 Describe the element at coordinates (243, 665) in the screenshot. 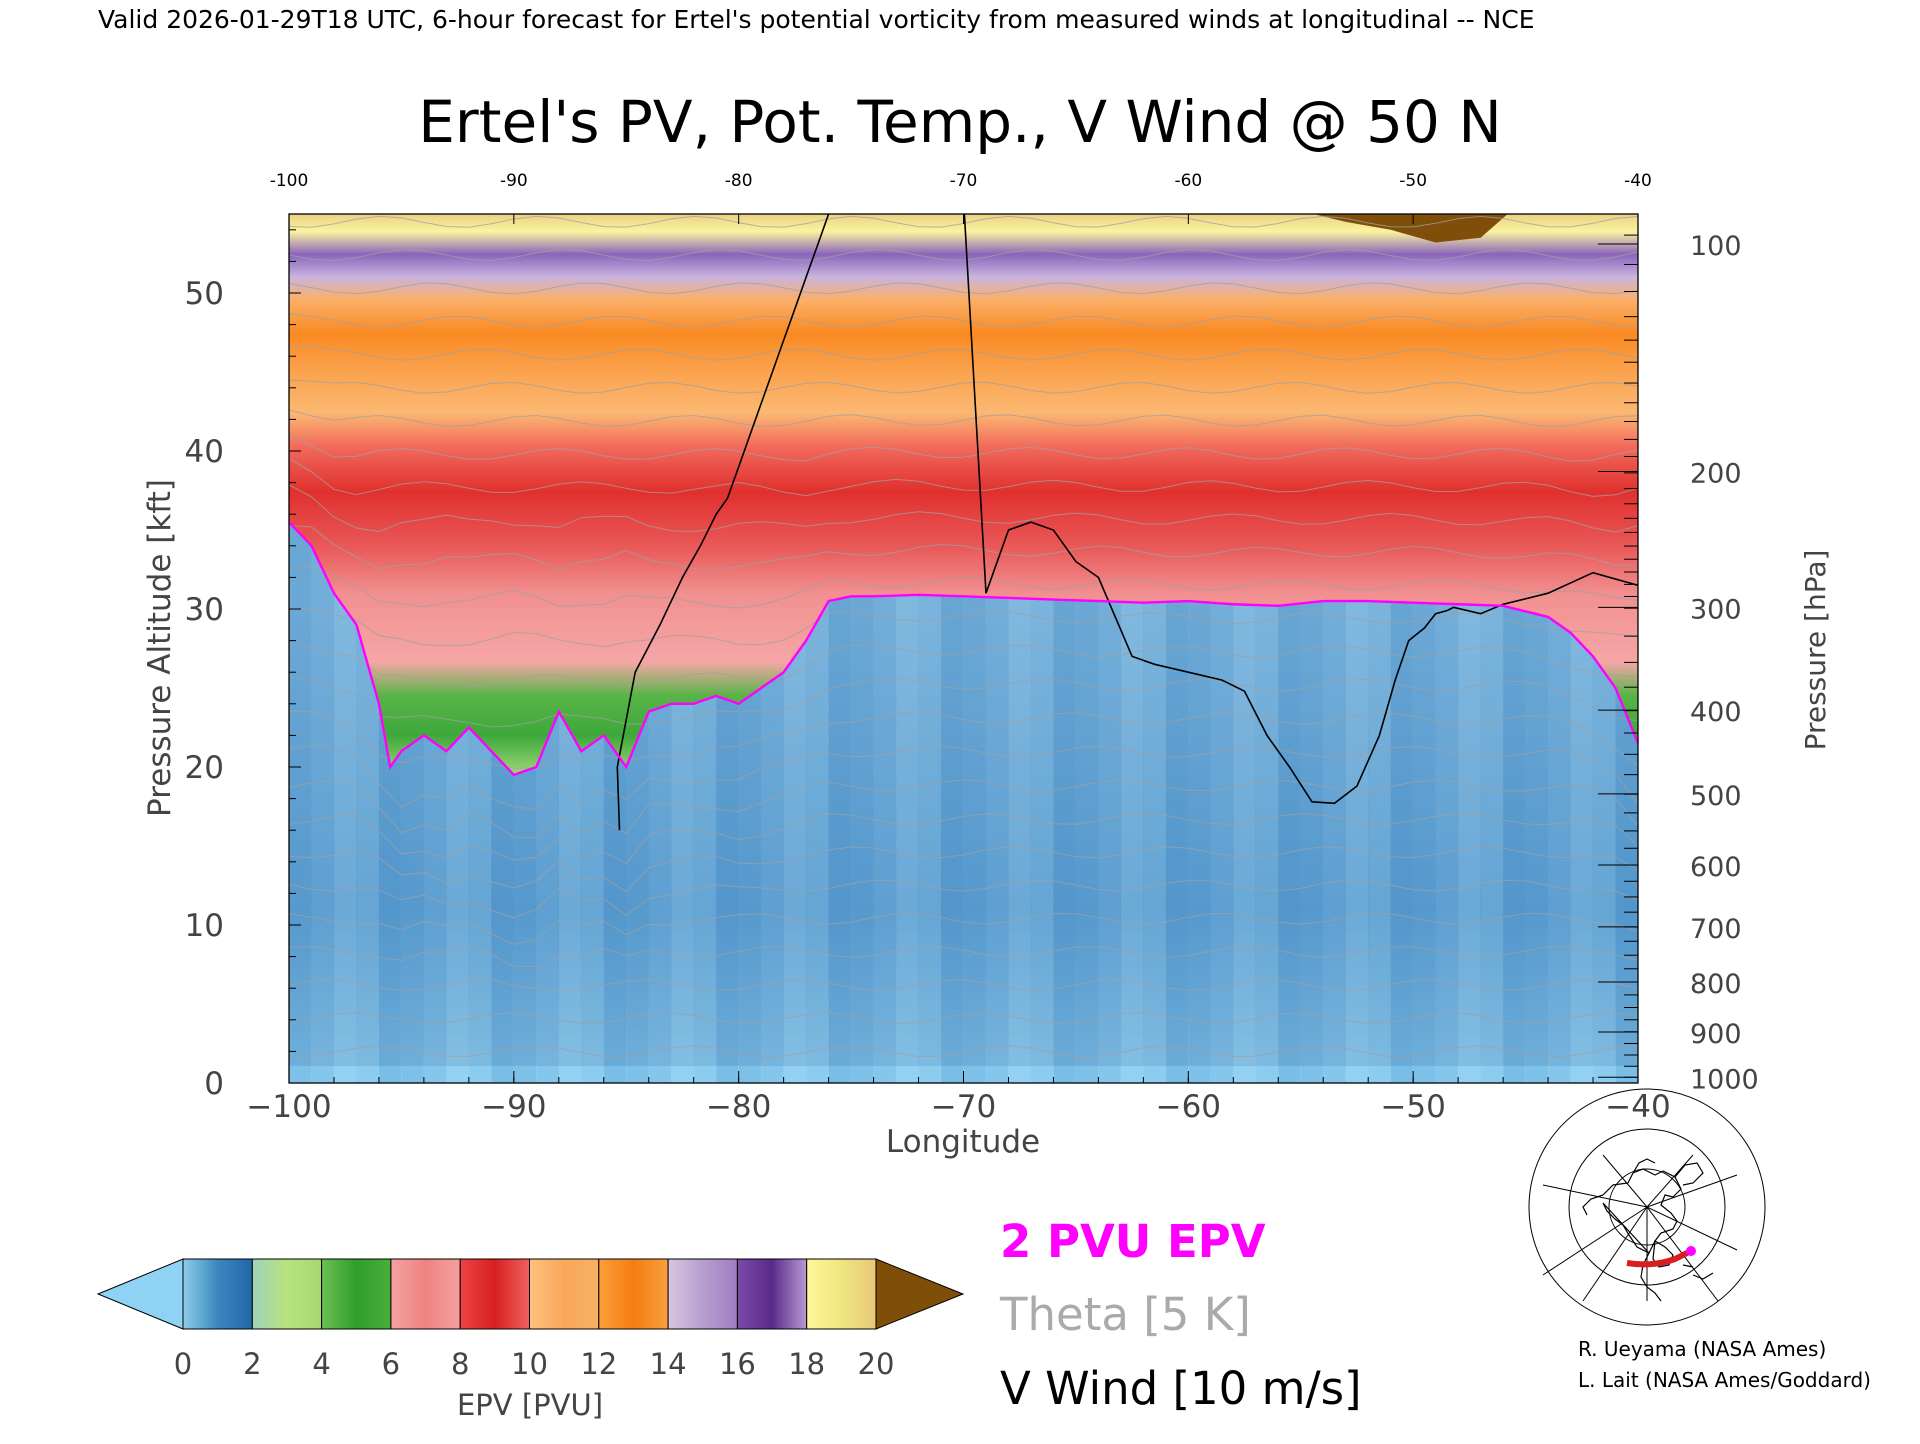

I see `y-axis-altitude: 0 10 20 30 40 50` at that location.